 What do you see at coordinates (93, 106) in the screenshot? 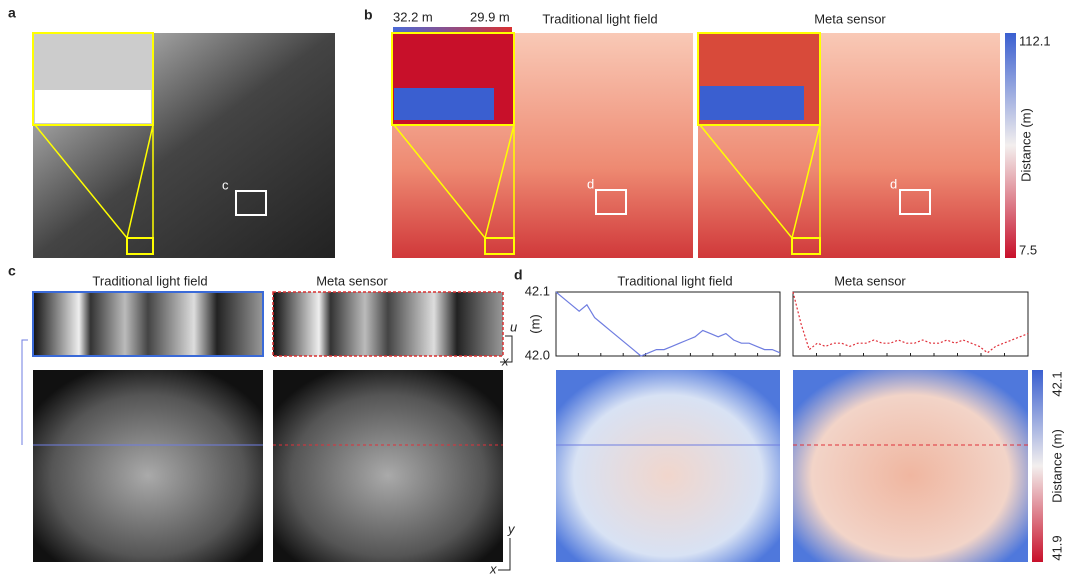
I see `inset-detail` at bounding box center [93, 106].